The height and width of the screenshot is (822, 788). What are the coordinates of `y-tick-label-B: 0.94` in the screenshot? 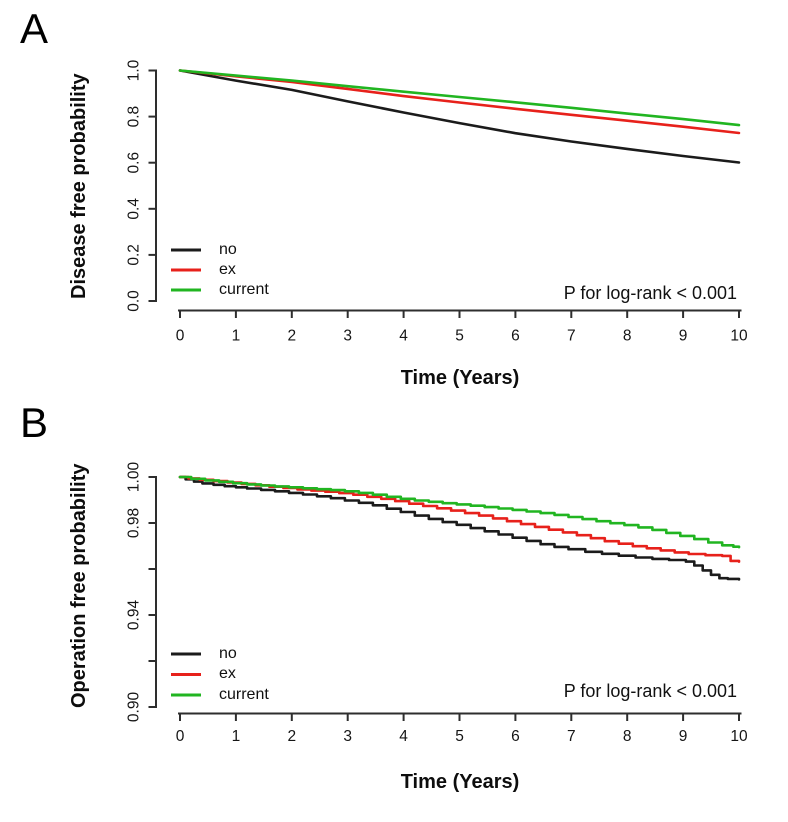 It's located at (134, 615).